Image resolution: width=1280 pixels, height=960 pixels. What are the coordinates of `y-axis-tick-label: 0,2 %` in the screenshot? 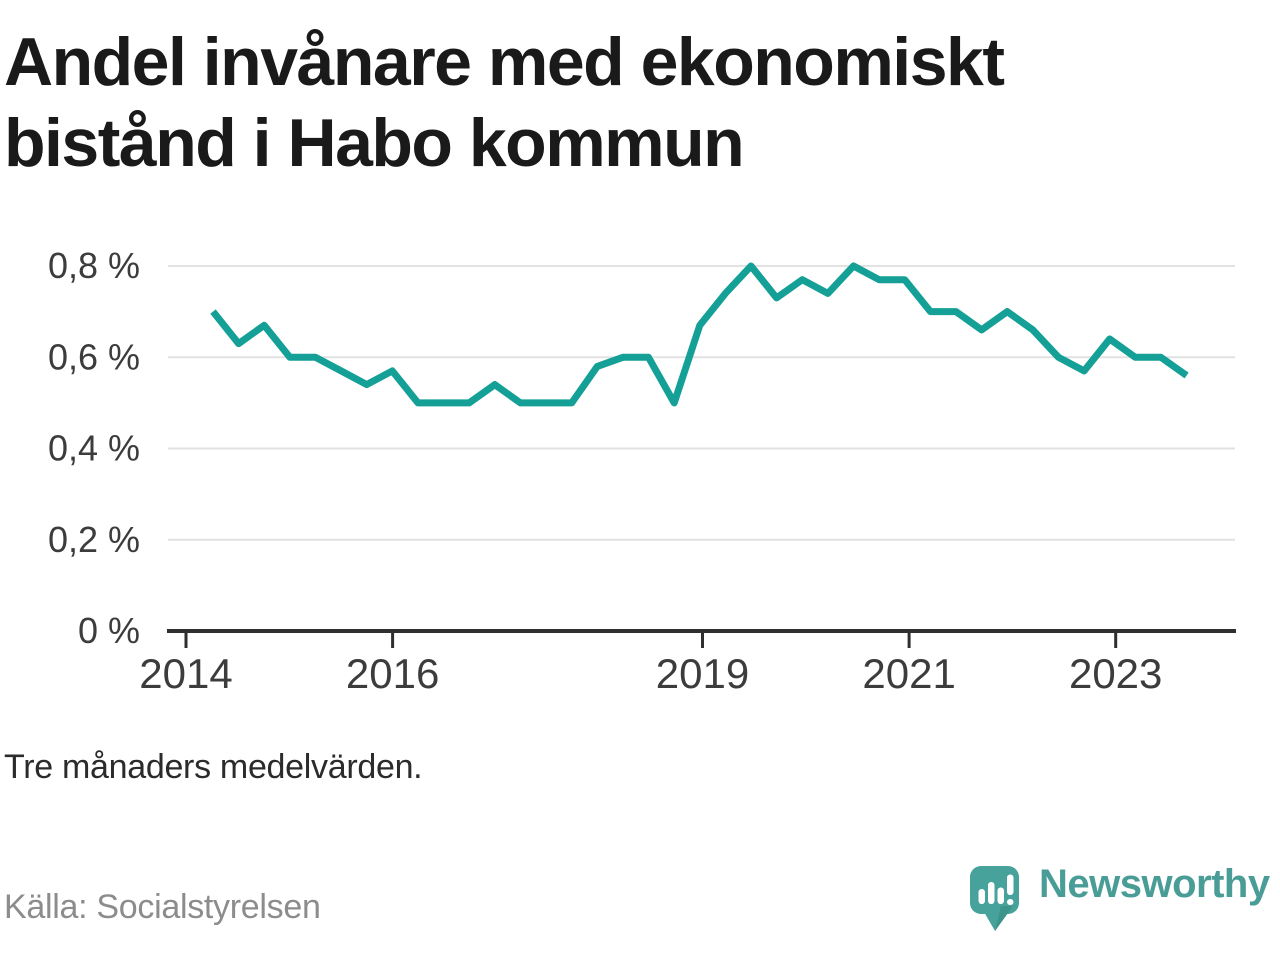 It's located at (94, 539).